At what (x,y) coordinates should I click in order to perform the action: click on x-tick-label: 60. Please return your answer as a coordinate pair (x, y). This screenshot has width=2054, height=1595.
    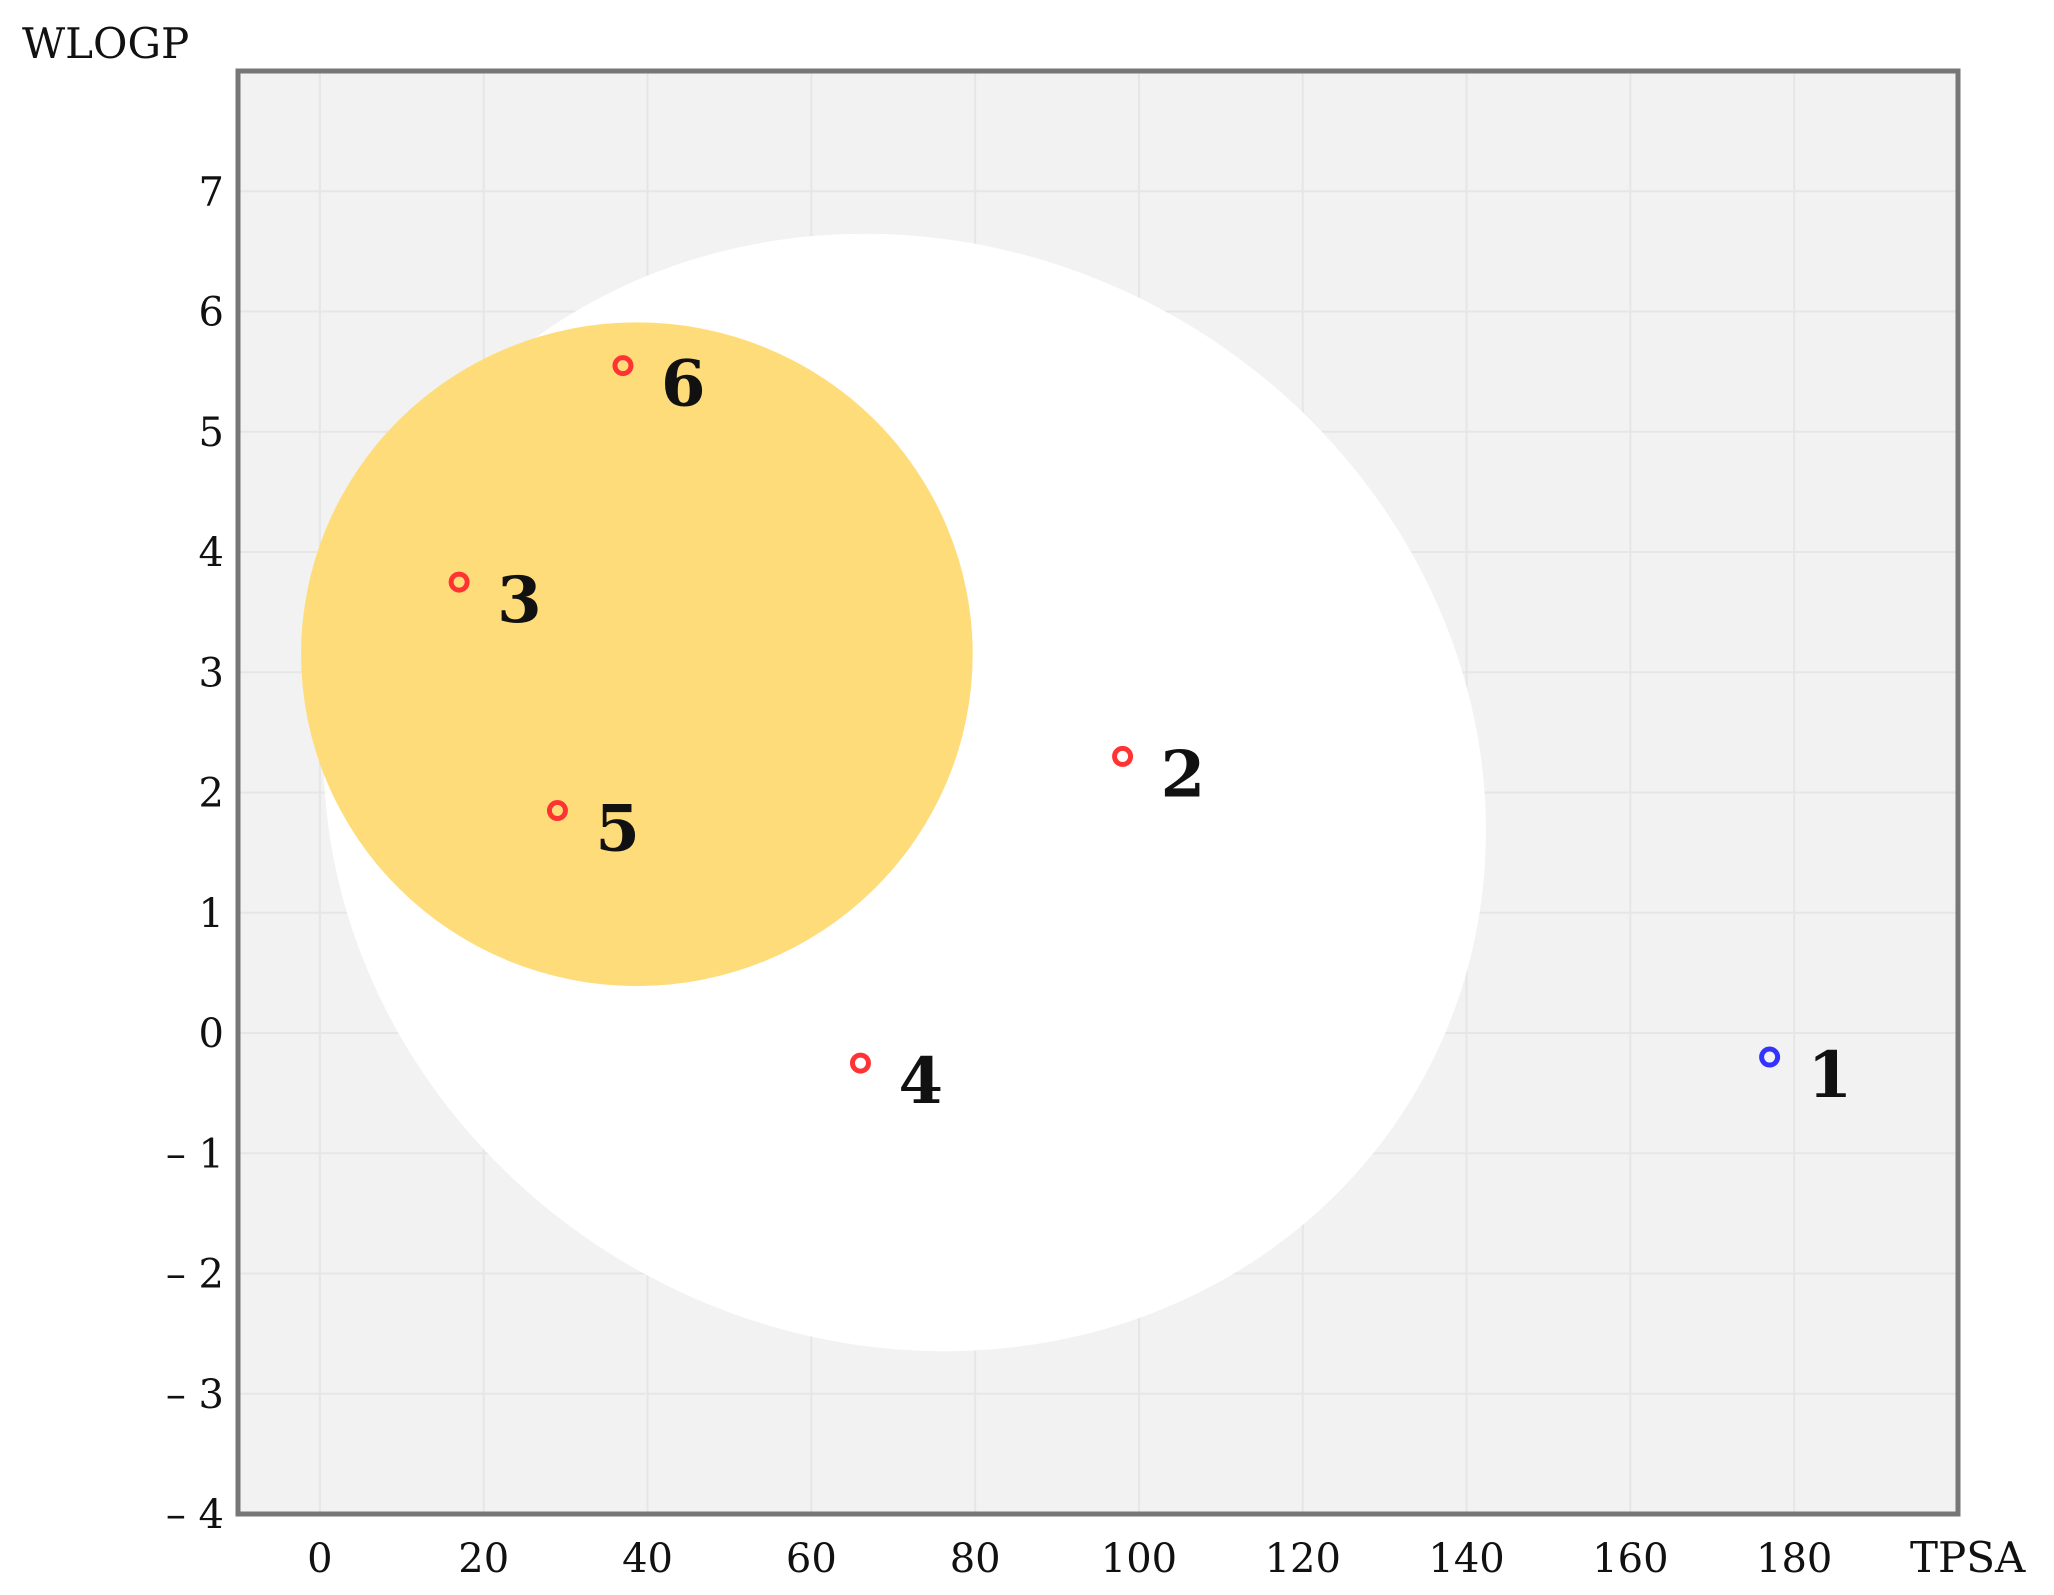
    Looking at the image, I should click on (811, 1559).